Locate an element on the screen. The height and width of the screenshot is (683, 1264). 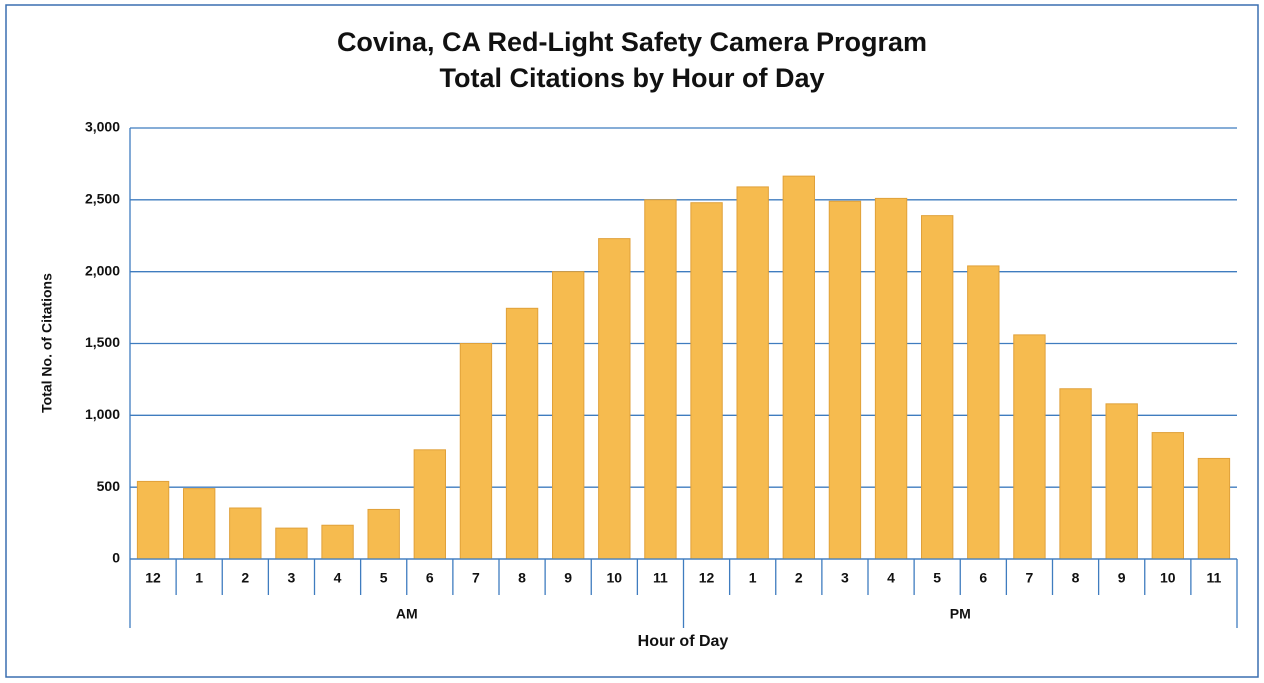
y-tick-label: 2,500 is located at coordinates (102, 199).